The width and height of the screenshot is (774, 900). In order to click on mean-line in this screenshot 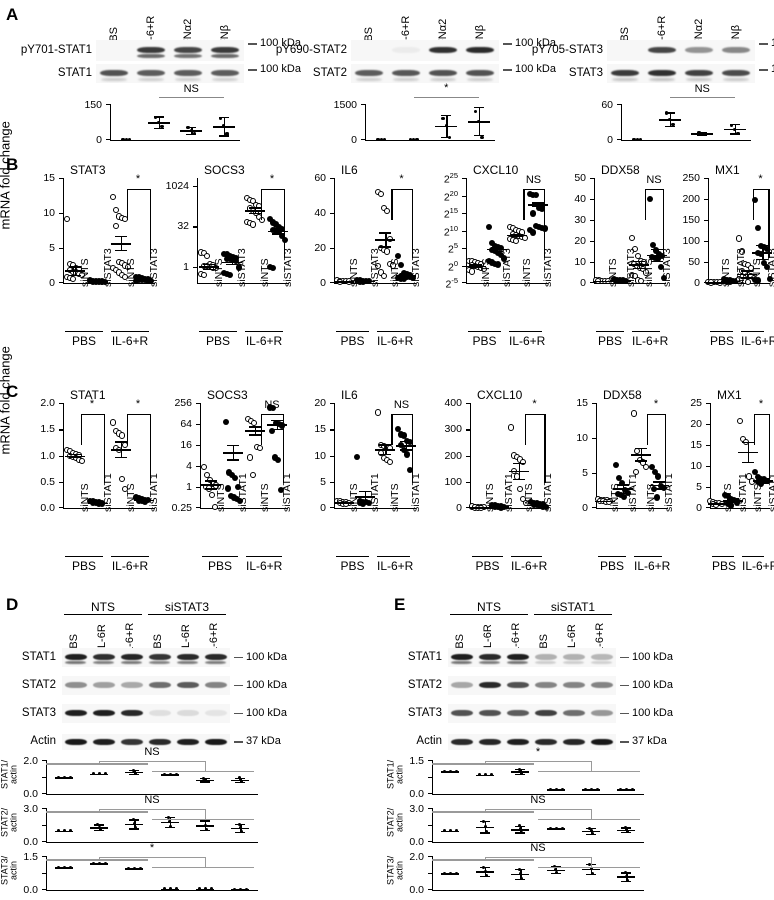, I will do `click(381, 140)`.